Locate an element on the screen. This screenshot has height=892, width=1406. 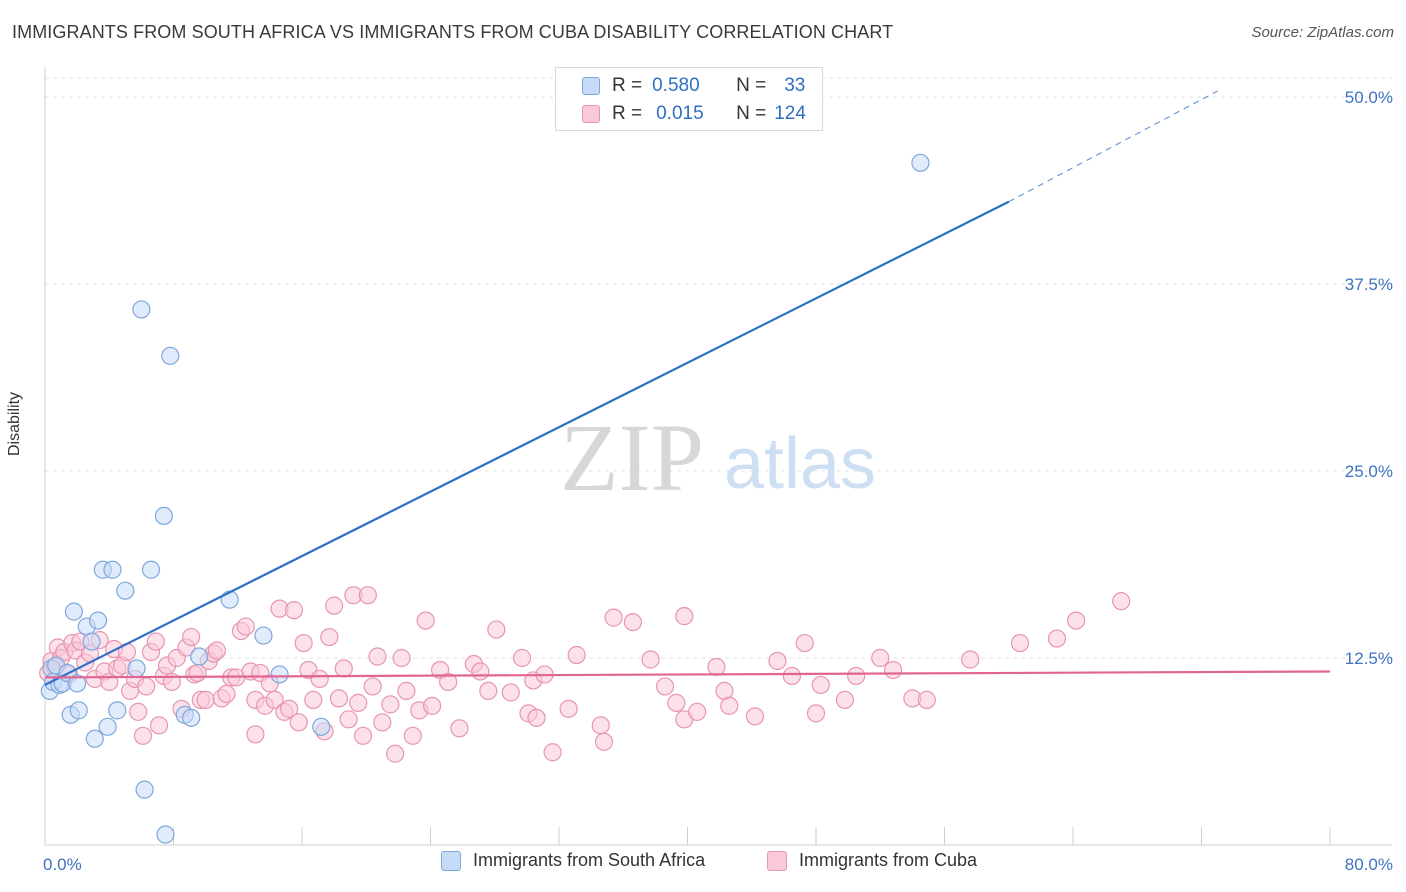
y-tick-label: 12.5% is located at coordinates (1369, 658).